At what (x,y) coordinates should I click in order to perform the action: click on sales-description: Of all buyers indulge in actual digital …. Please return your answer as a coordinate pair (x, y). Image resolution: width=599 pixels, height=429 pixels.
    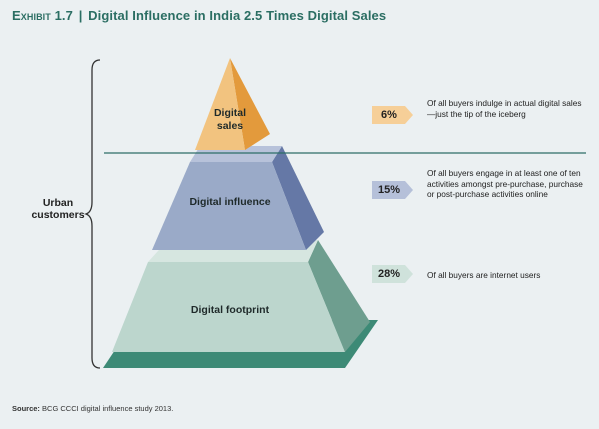
    Looking at the image, I should click on (504, 108).